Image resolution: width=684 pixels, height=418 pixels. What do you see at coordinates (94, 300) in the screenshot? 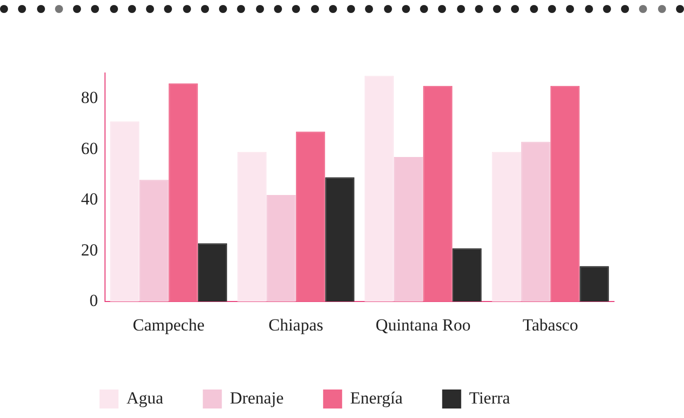
I see `y-tick-label: 0` at bounding box center [94, 300].